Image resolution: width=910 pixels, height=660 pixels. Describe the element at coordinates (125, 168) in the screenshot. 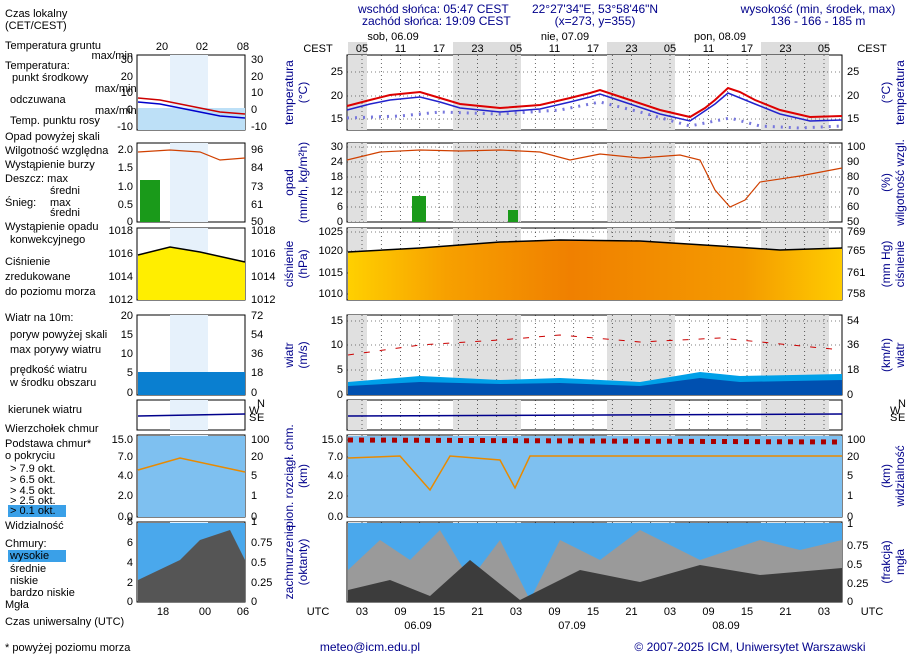

I see `small-tick-label: 1.5` at that location.